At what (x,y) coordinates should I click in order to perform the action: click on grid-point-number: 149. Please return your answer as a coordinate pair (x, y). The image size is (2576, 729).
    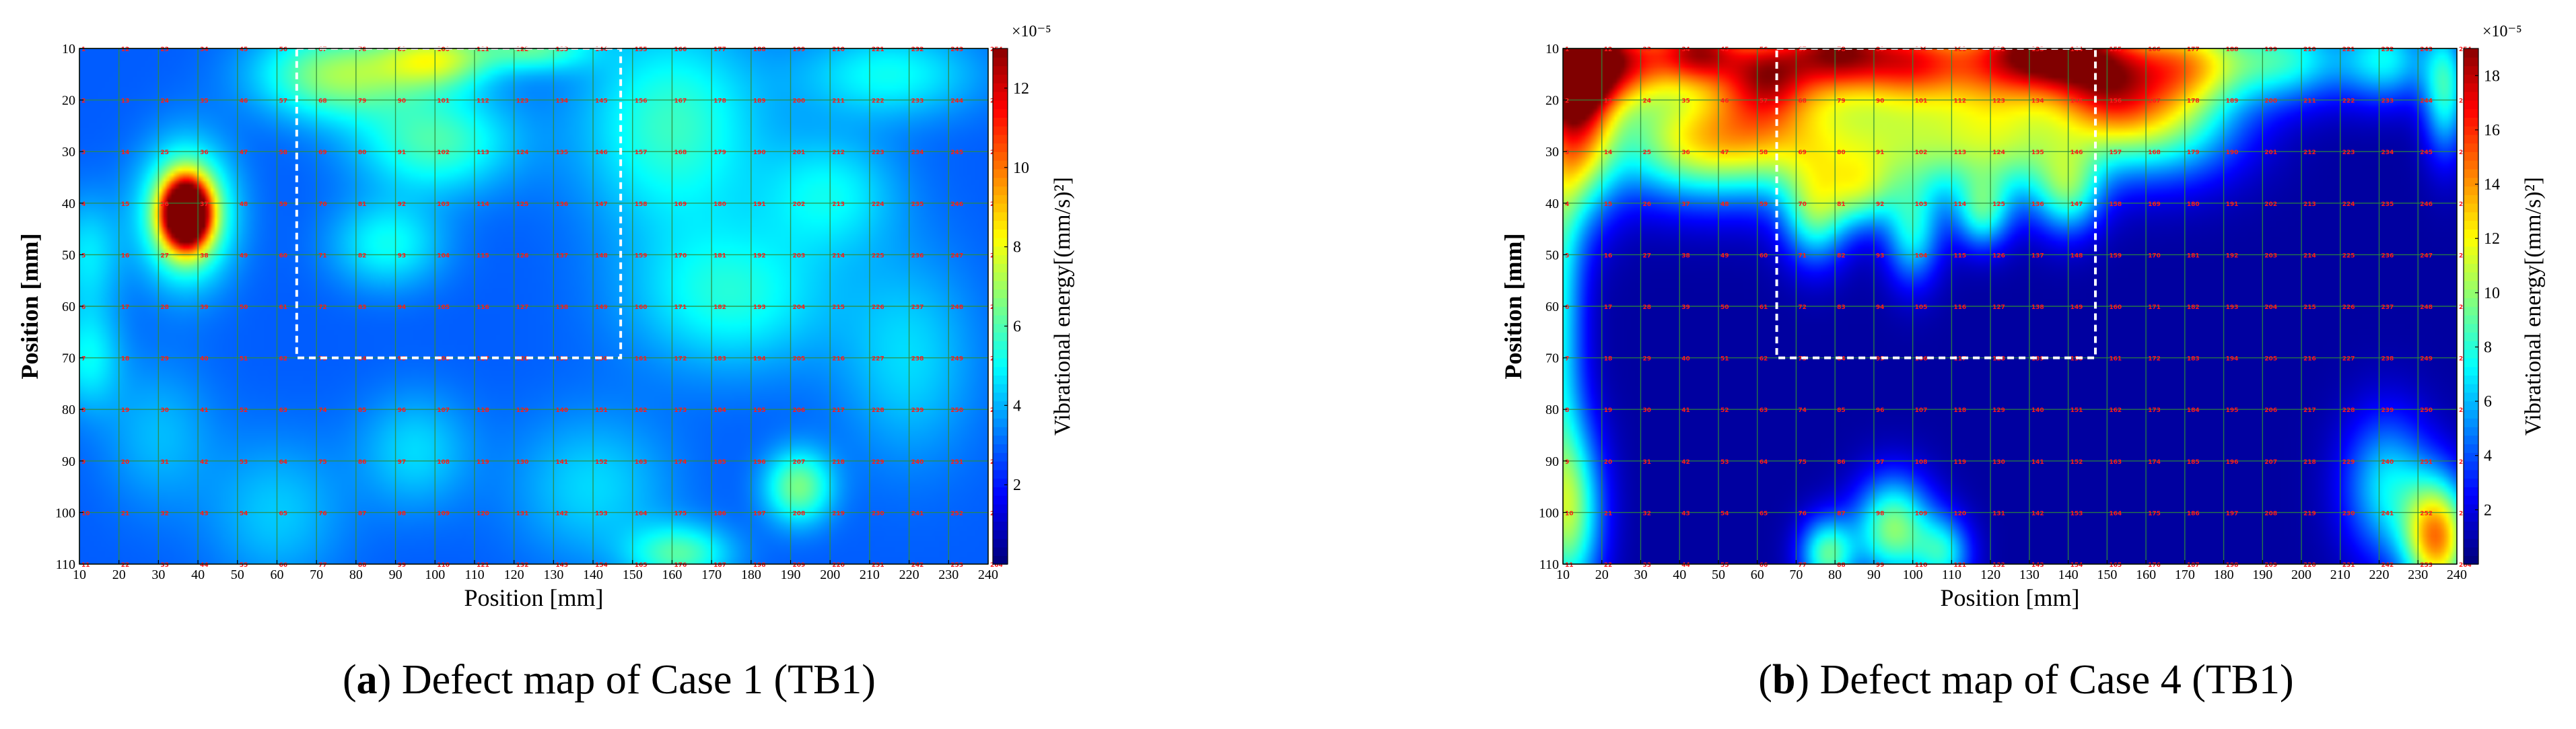
    Looking at the image, I should click on (2076, 307).